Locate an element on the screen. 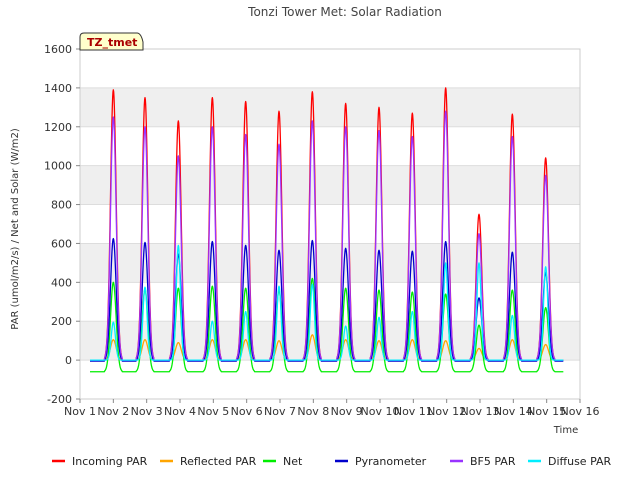  legend-item: Reflected PAR is located at coordinates (208, 461).